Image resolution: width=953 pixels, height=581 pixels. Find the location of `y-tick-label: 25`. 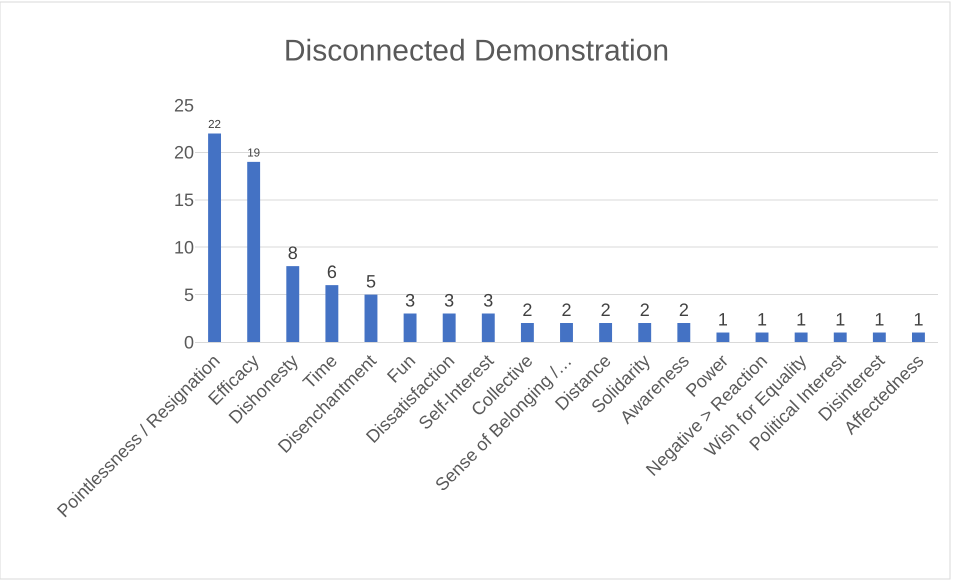

y-tick-label: 25 is located at coordinates (184, 105).